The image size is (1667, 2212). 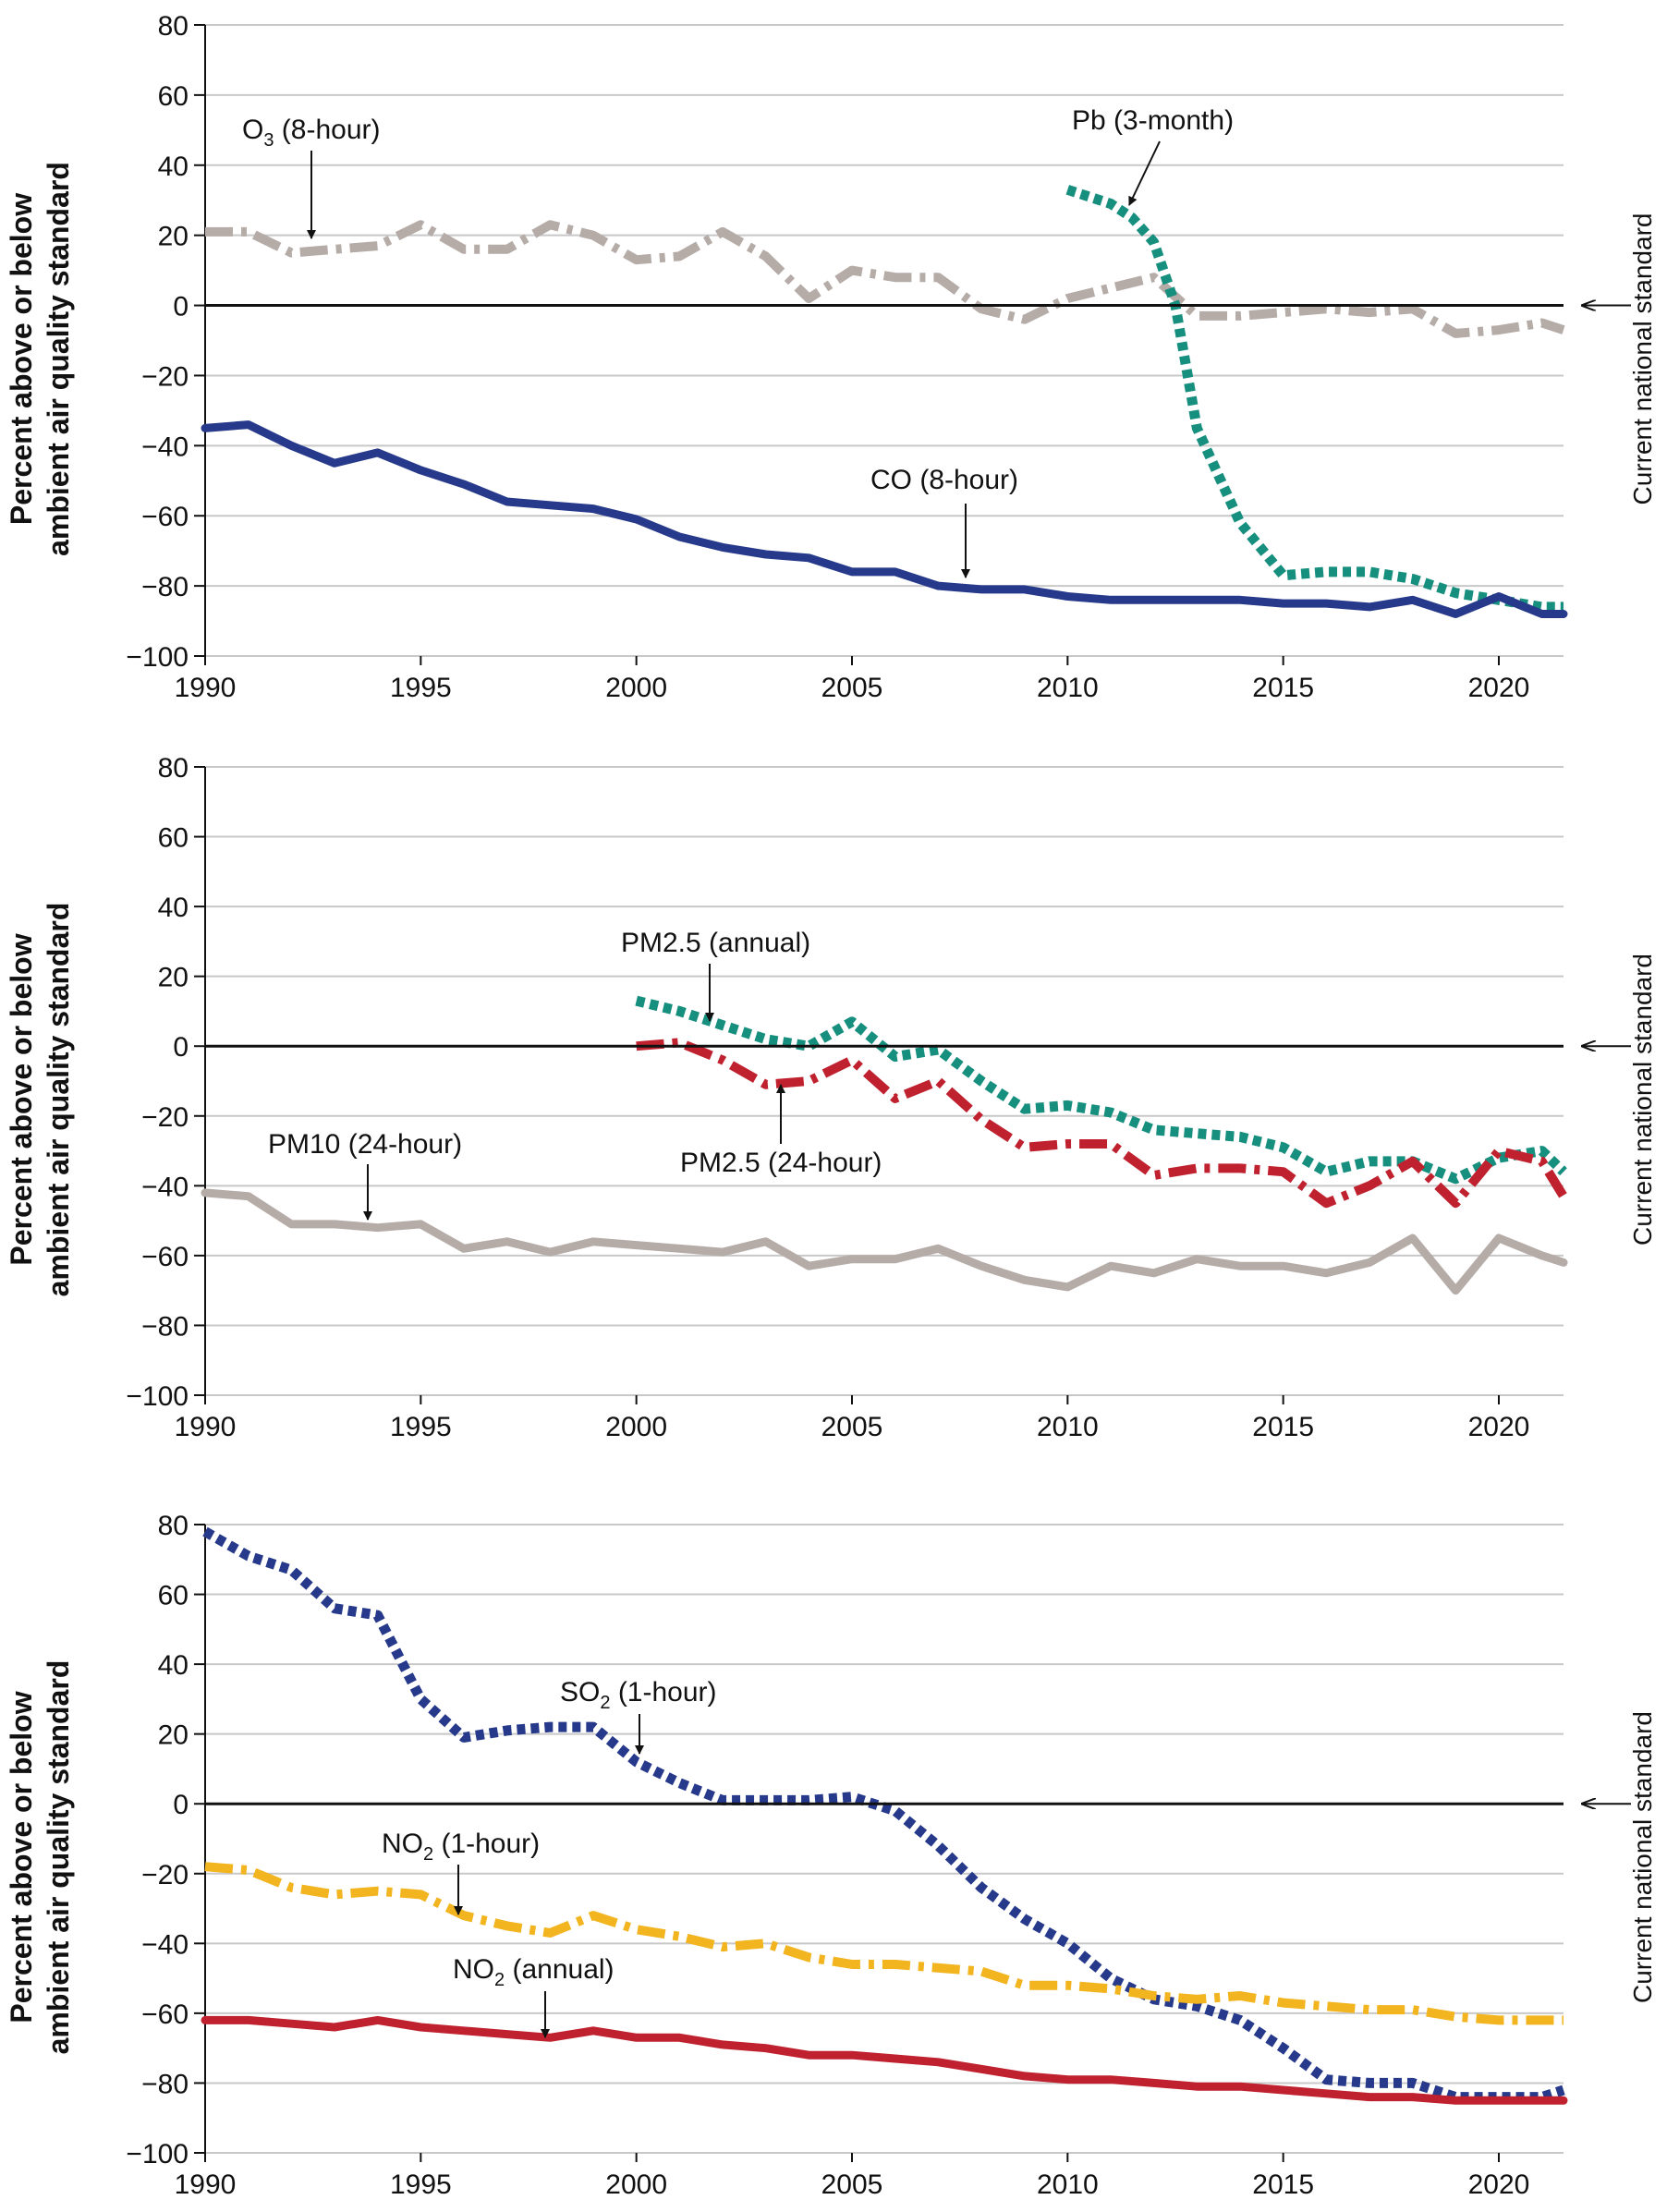 What do you see at coordinates (1102, 1123) in the screenshot?
I see `series-line-pm25d` at bounding box center [1102, 1123].